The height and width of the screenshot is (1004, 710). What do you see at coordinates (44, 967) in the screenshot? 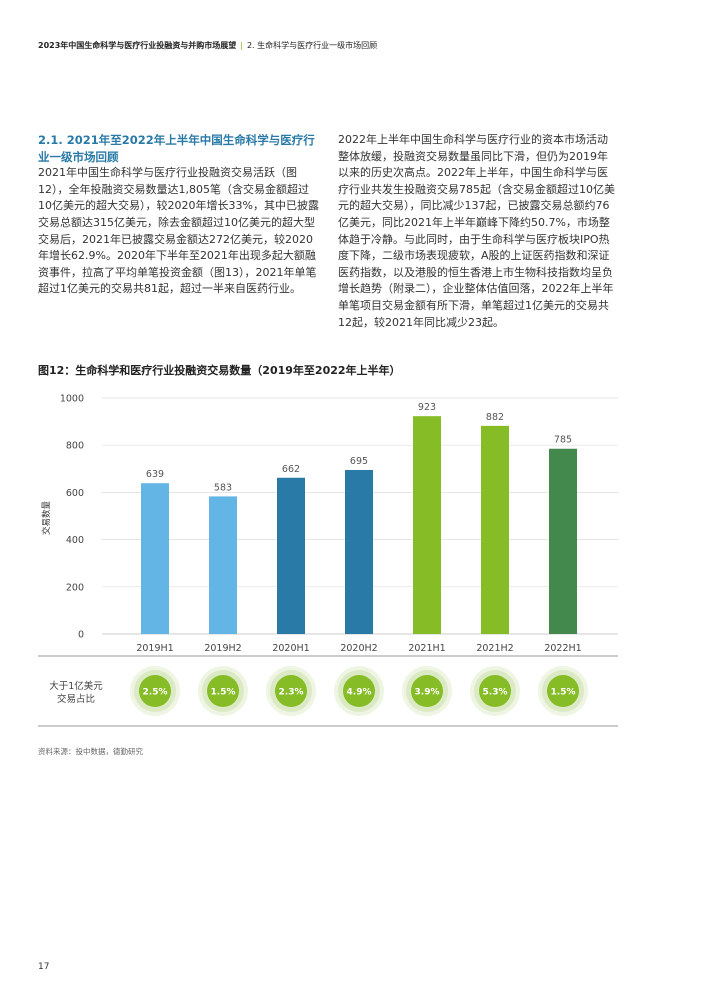
I see `page-number: 17` at bounding box center [44, 967].